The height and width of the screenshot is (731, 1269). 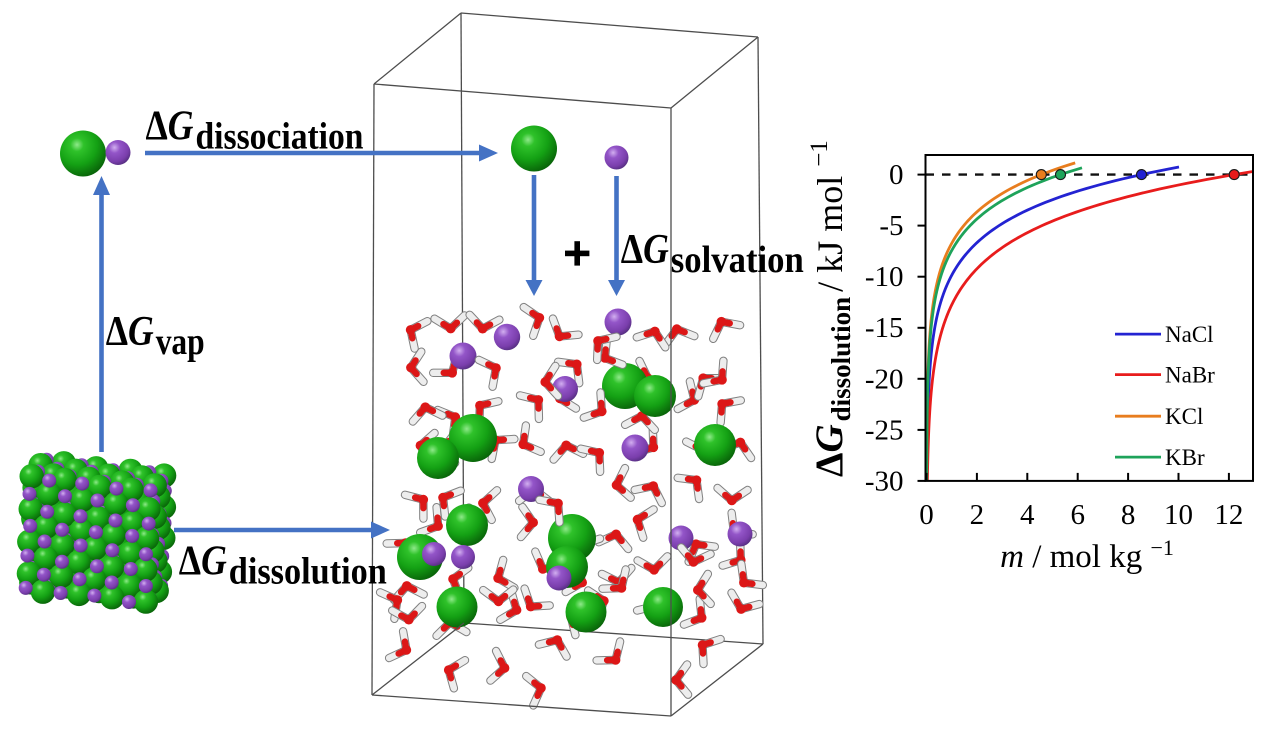 What do you see at coordinates (1184, 416) in the screenshot?
I see `svg-text: KCl` at bounding box center [1184, 416].